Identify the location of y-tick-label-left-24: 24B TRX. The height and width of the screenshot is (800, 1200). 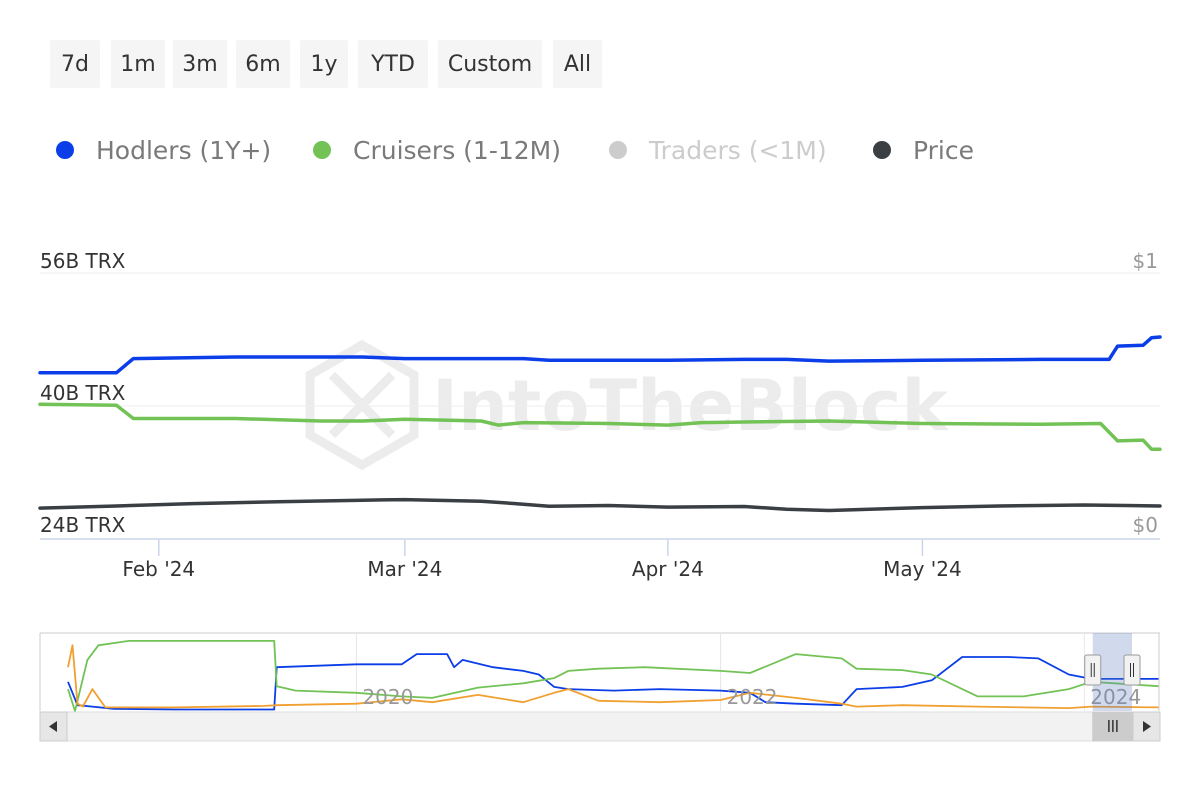
(83, 525).